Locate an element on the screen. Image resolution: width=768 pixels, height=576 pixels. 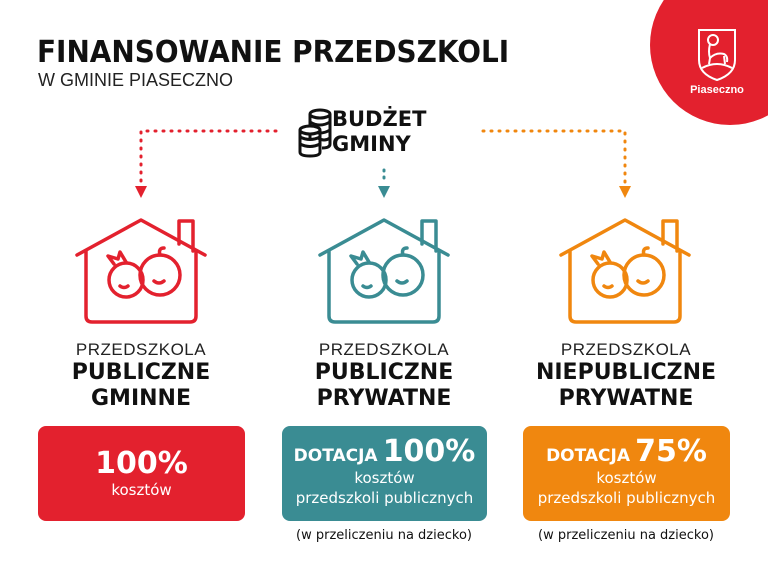
funding-percent: 75% is located at coordinates (671, 451).